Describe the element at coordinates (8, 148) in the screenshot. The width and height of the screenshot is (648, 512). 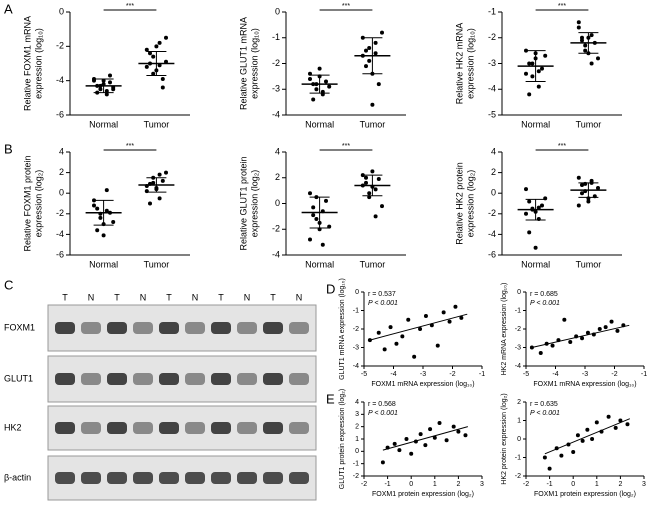
I see `panel-label: B` at that location.